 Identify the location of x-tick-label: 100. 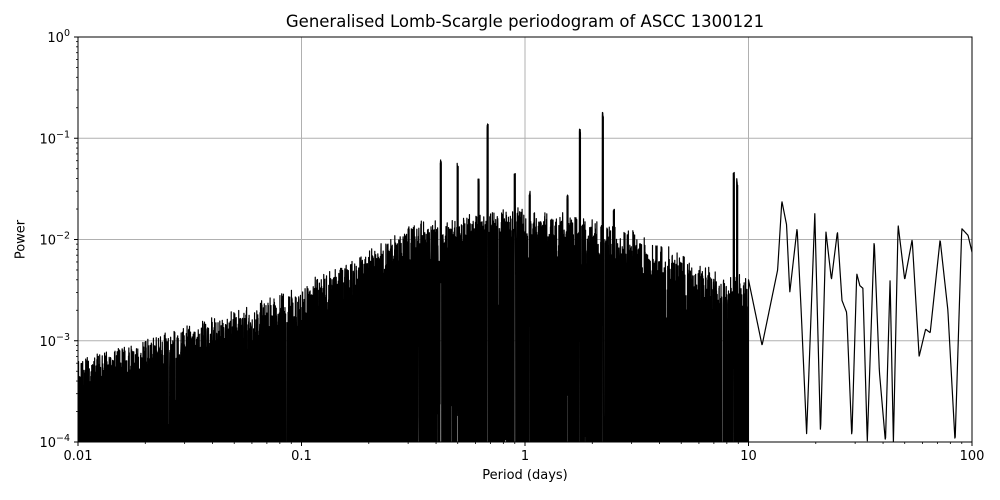
(972, 456).